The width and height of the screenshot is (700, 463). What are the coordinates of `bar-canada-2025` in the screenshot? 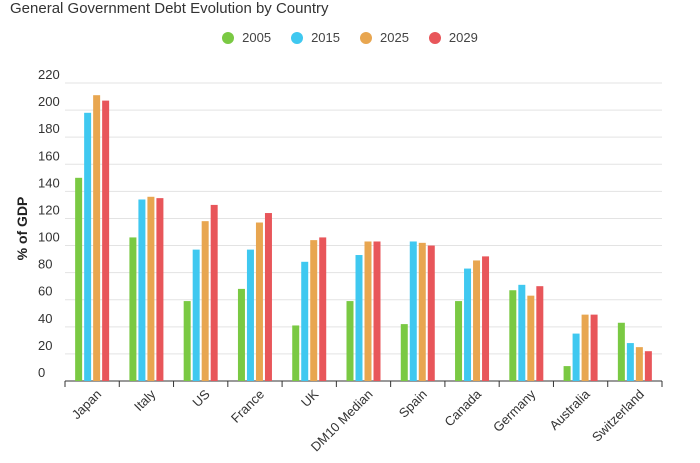 It's located at (477, 320).